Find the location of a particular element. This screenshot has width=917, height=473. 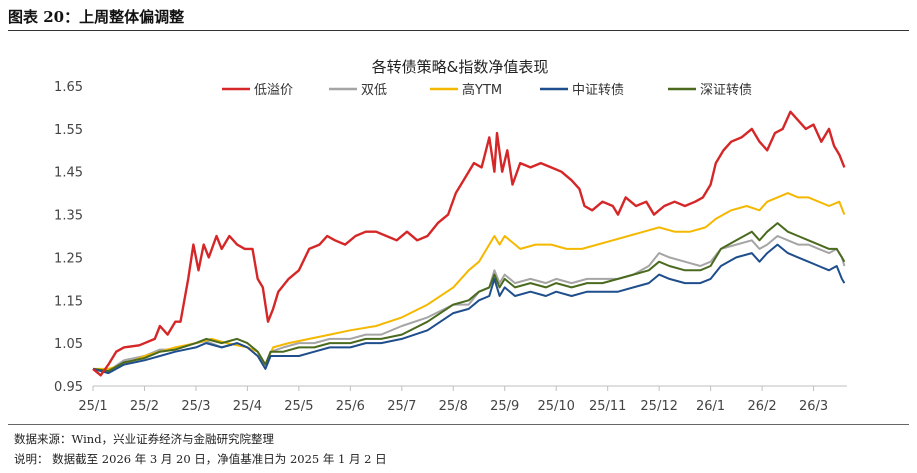

x-tick-label: 25/9 is located at coordinates (504, 406).